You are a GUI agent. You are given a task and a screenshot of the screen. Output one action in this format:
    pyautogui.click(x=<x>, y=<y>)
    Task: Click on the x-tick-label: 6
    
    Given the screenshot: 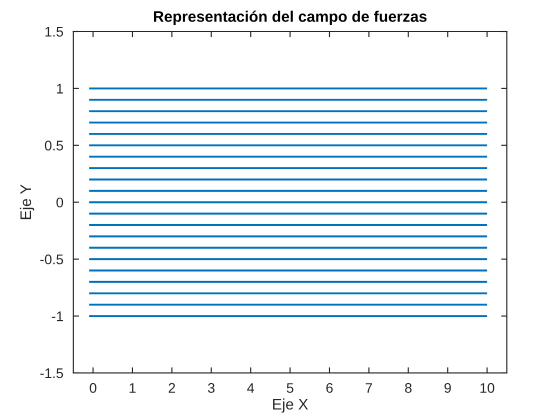 What is the action you would take?
    pyautogui.click(x=329, y=388)
    